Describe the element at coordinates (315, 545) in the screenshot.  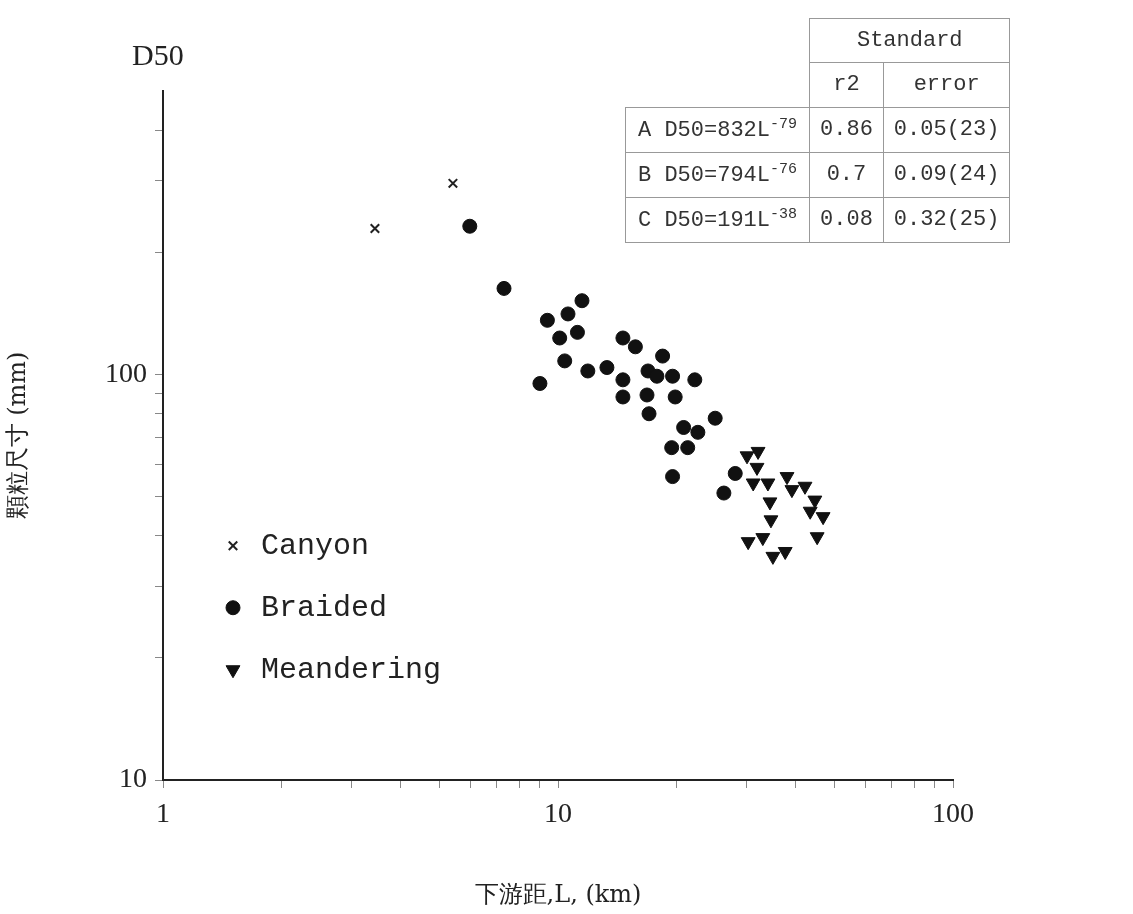
I see `legend-label: Canyon` at that location.